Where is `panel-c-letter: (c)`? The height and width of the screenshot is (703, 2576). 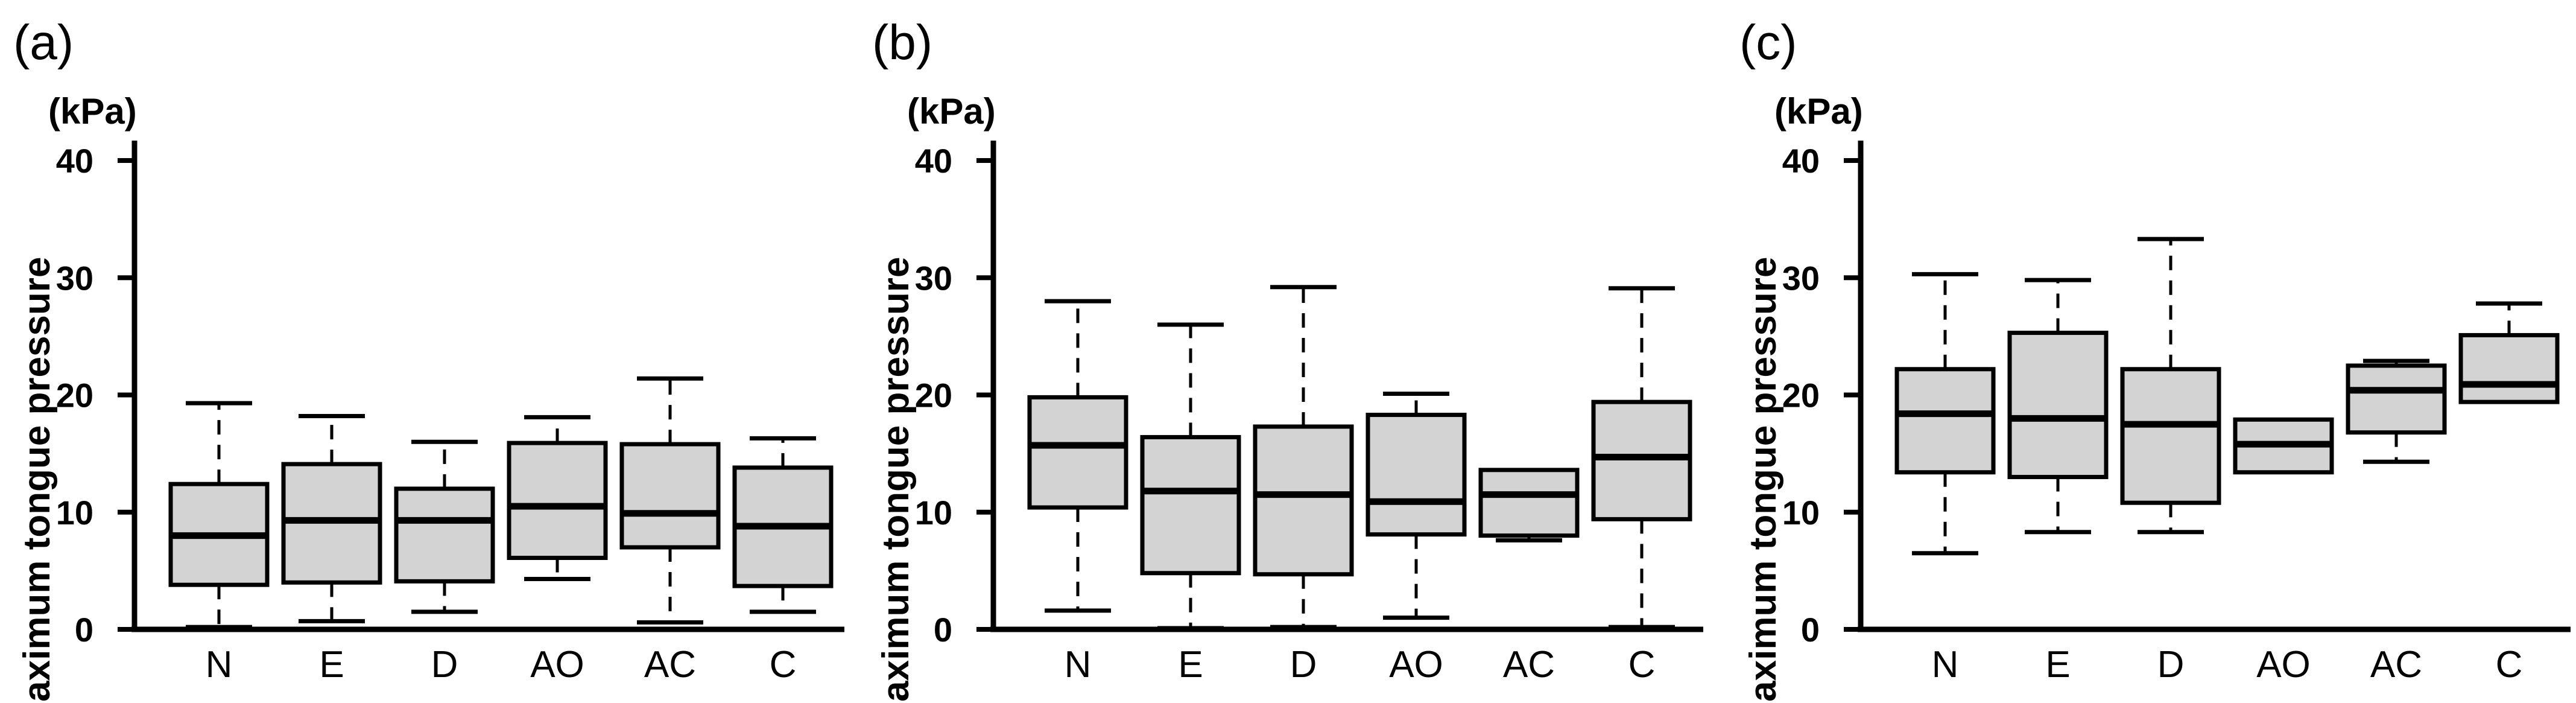 panel-c-letter: (c) is located at coordinates (1768, 42).